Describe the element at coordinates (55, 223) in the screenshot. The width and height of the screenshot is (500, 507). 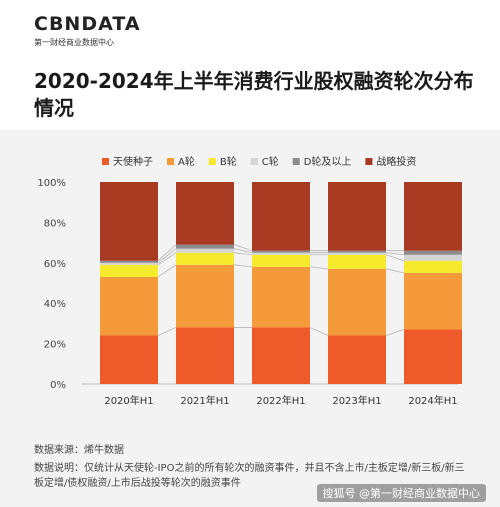
I see `y-tick-label-4: 80%` at that location.